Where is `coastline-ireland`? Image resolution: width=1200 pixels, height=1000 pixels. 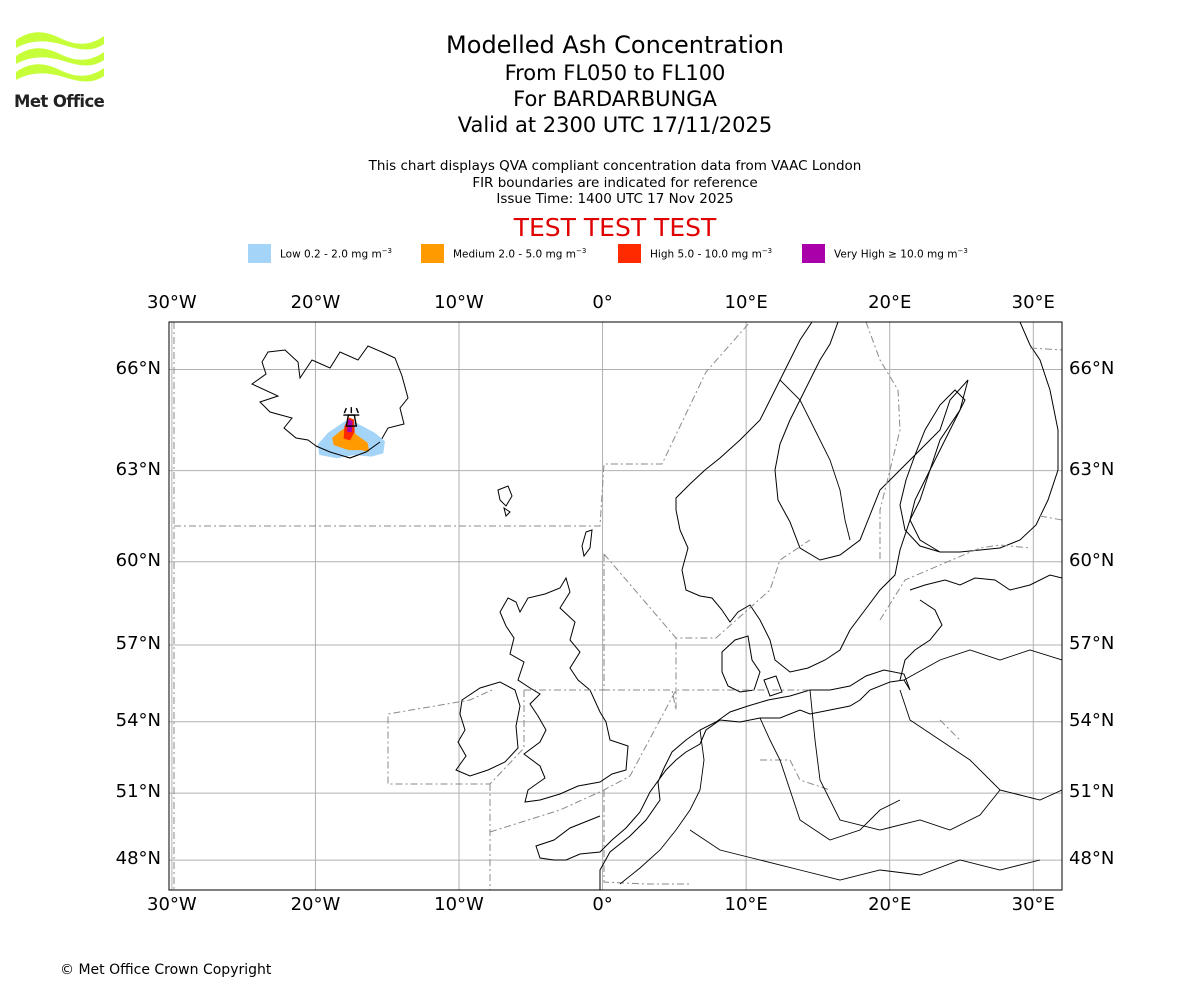
coastline-ireland is located at coordinates (488, 729).